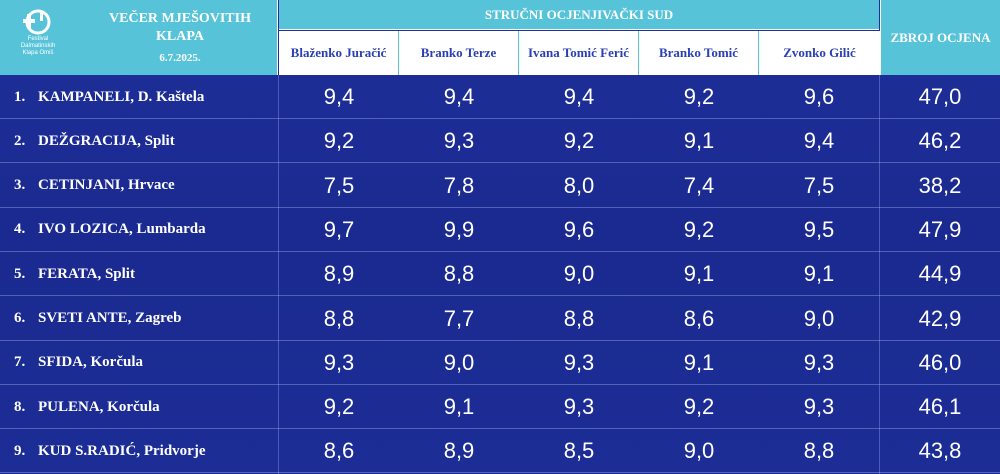 This screenshot has height=474, width=1000. Describe the element at coordinates (819, 141) in the screenshot. I see `judge-score-5: 9,4` at that location.